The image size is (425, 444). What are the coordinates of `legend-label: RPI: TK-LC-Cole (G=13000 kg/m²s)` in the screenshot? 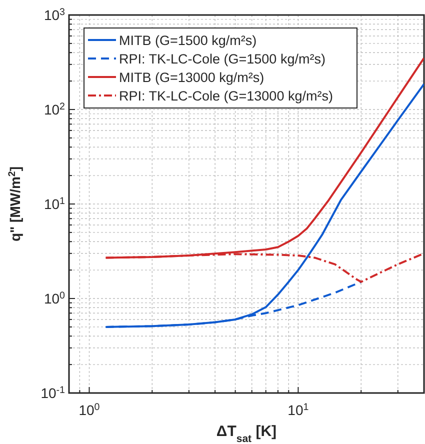 It's located at (226, 96).